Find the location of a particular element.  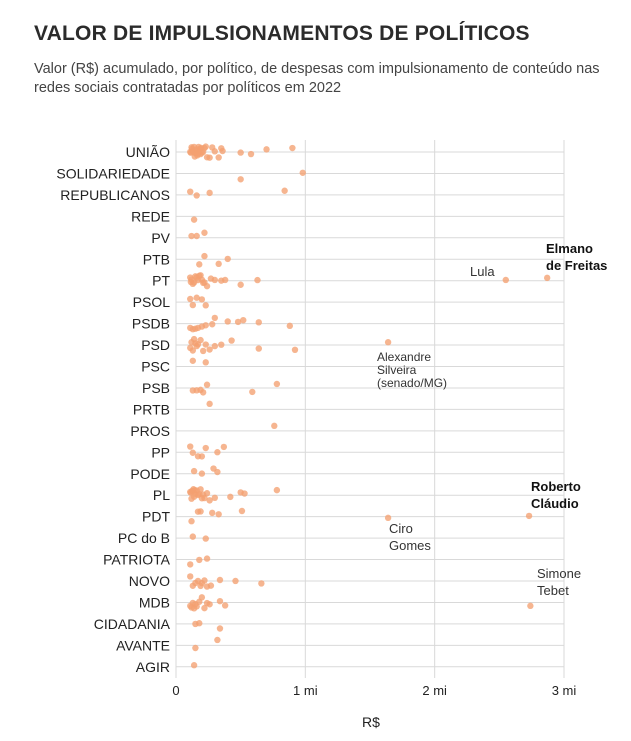

annotation-label: Alexandre is located at coordinates (404, 357).